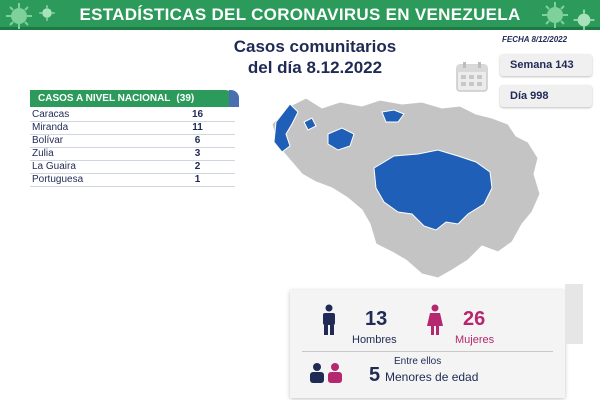  What do you see at coordinates (197, 154) in the screenshot?
I see `case-count: 3` at bounding box center [197, 154].